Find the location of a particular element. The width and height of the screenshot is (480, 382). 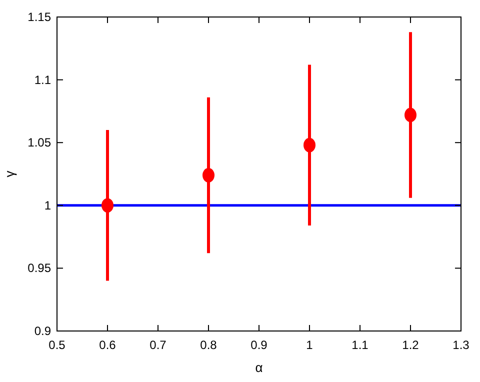

y-tick-label: 0.95 is located at coordinates (40, 268).